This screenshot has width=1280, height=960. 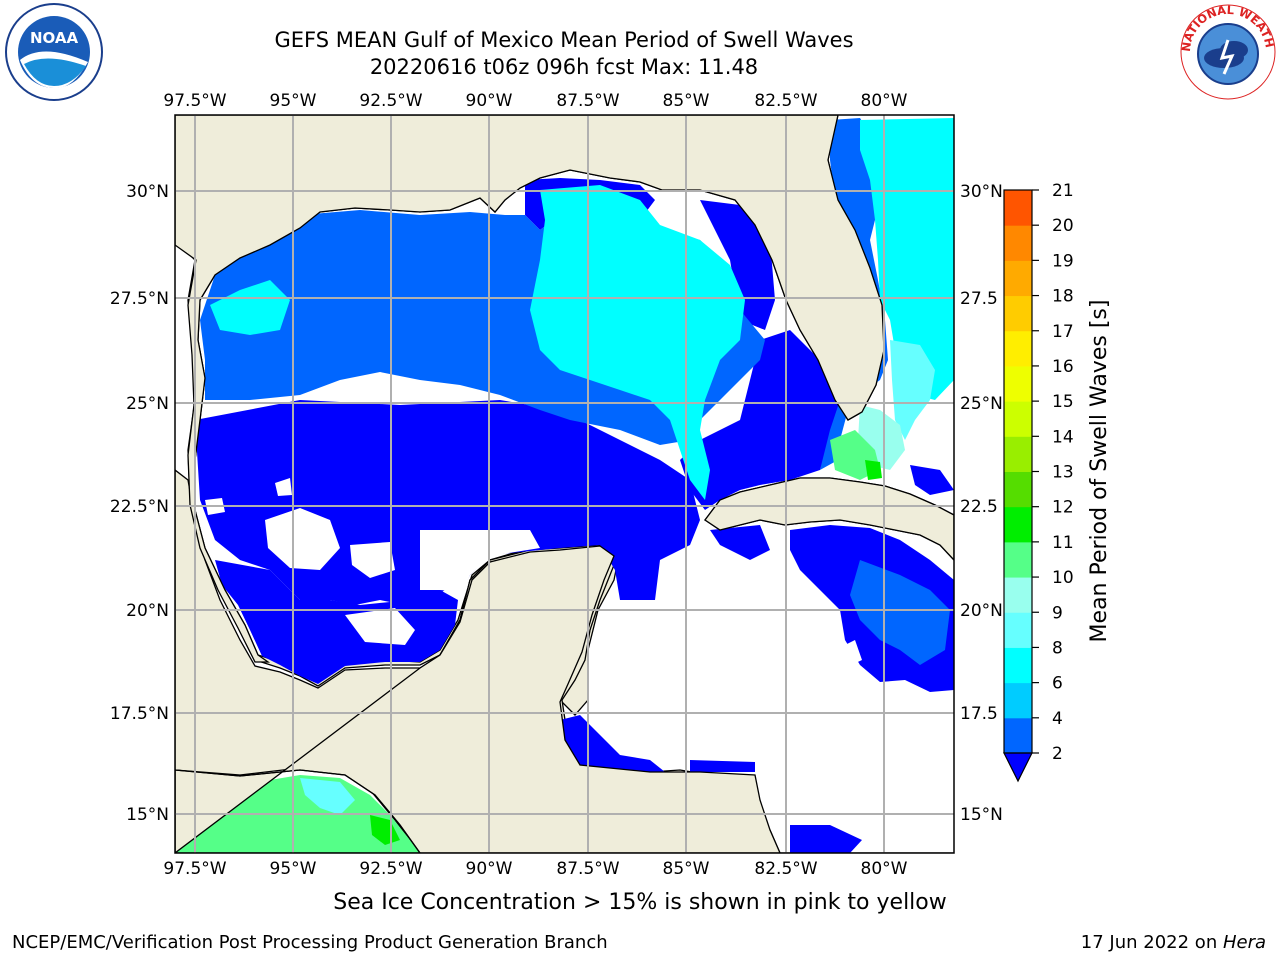 I want to click on lat-label-left: 20°N, so click(x=147, y=611).